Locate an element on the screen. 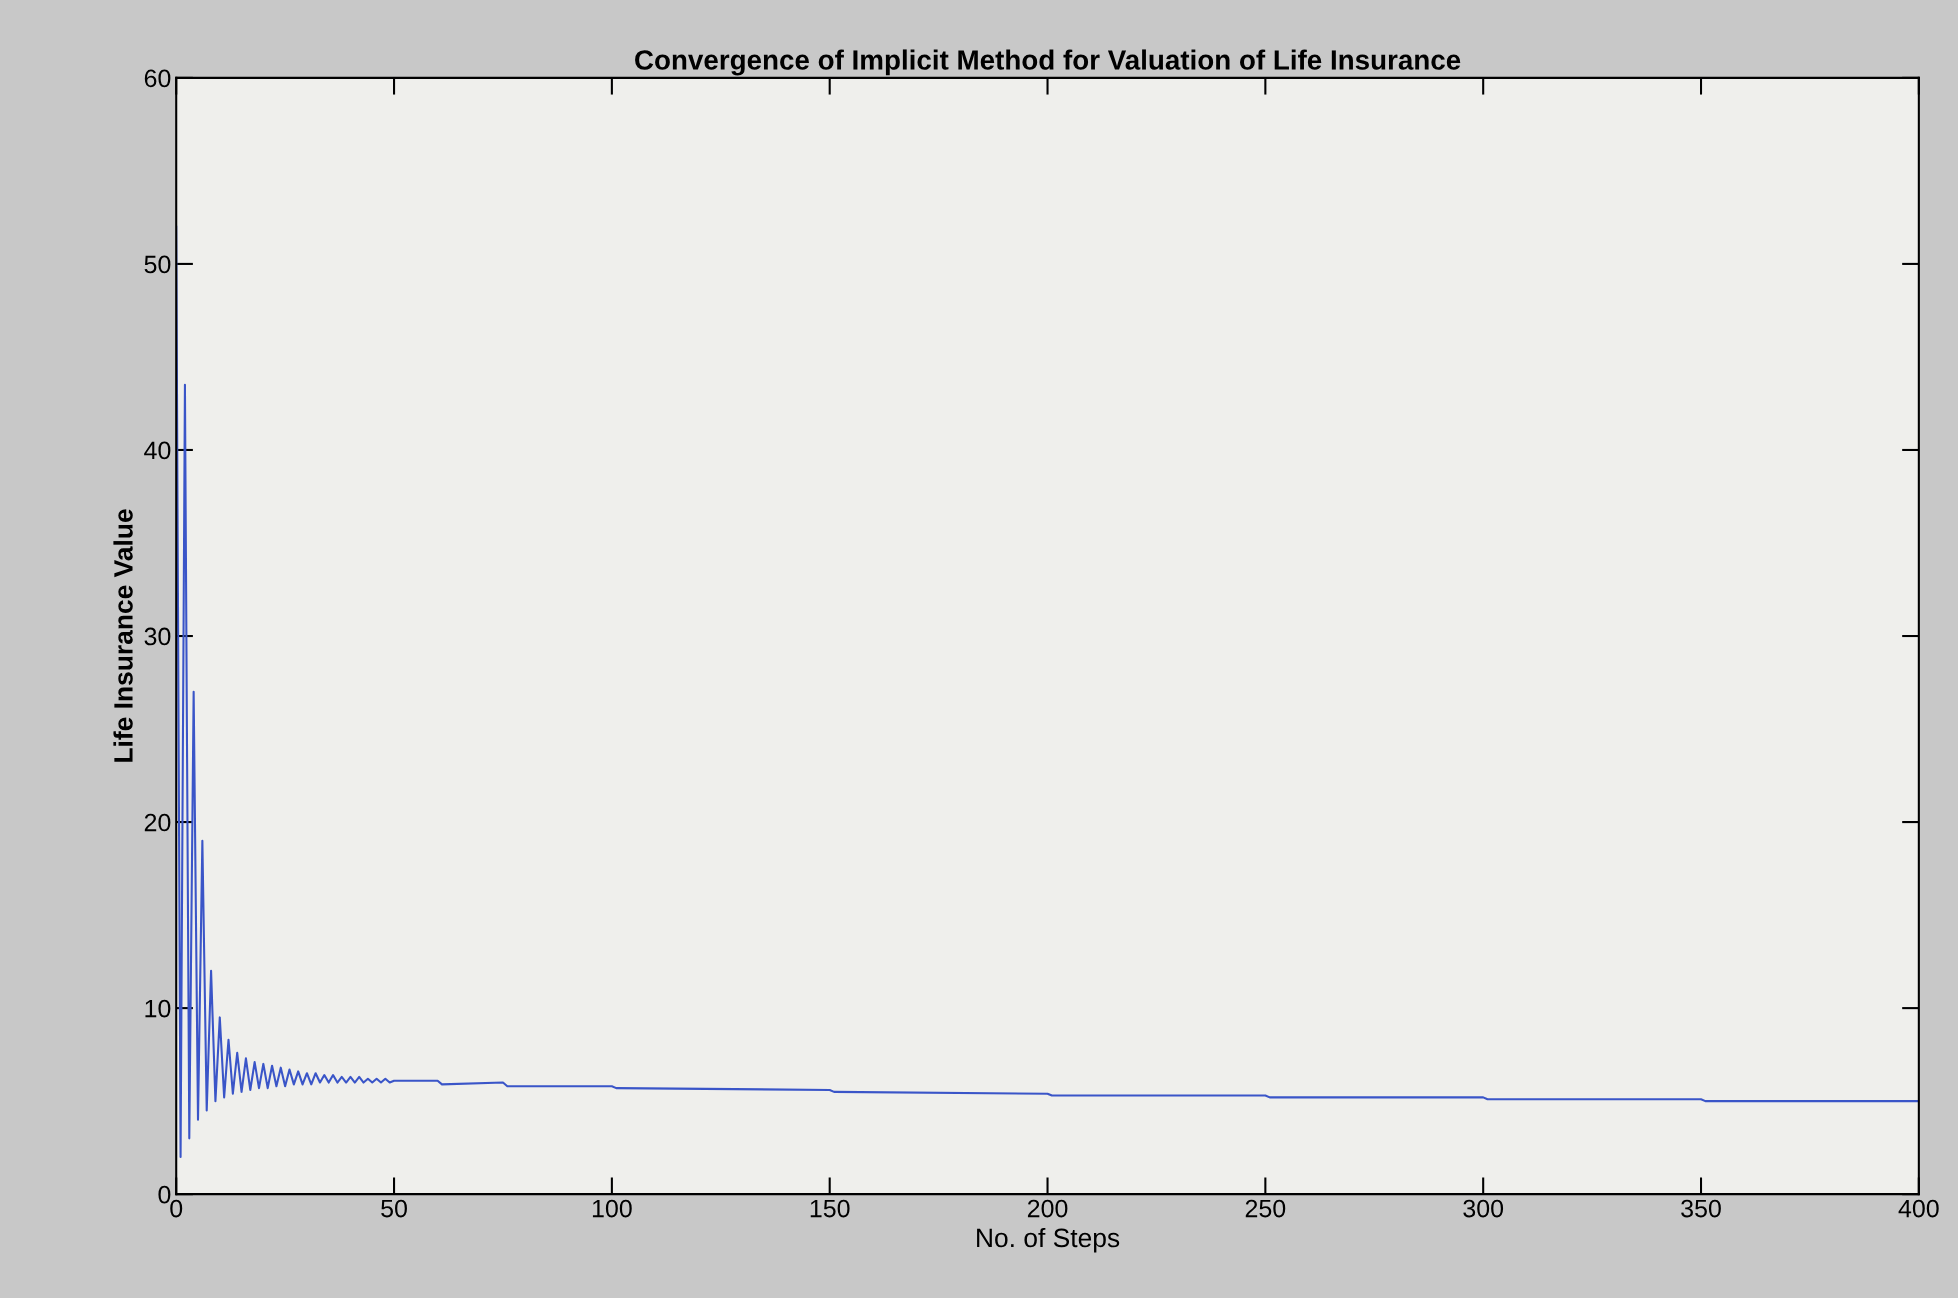  y-tick-label: 60 is located at coordinates (157, 78).